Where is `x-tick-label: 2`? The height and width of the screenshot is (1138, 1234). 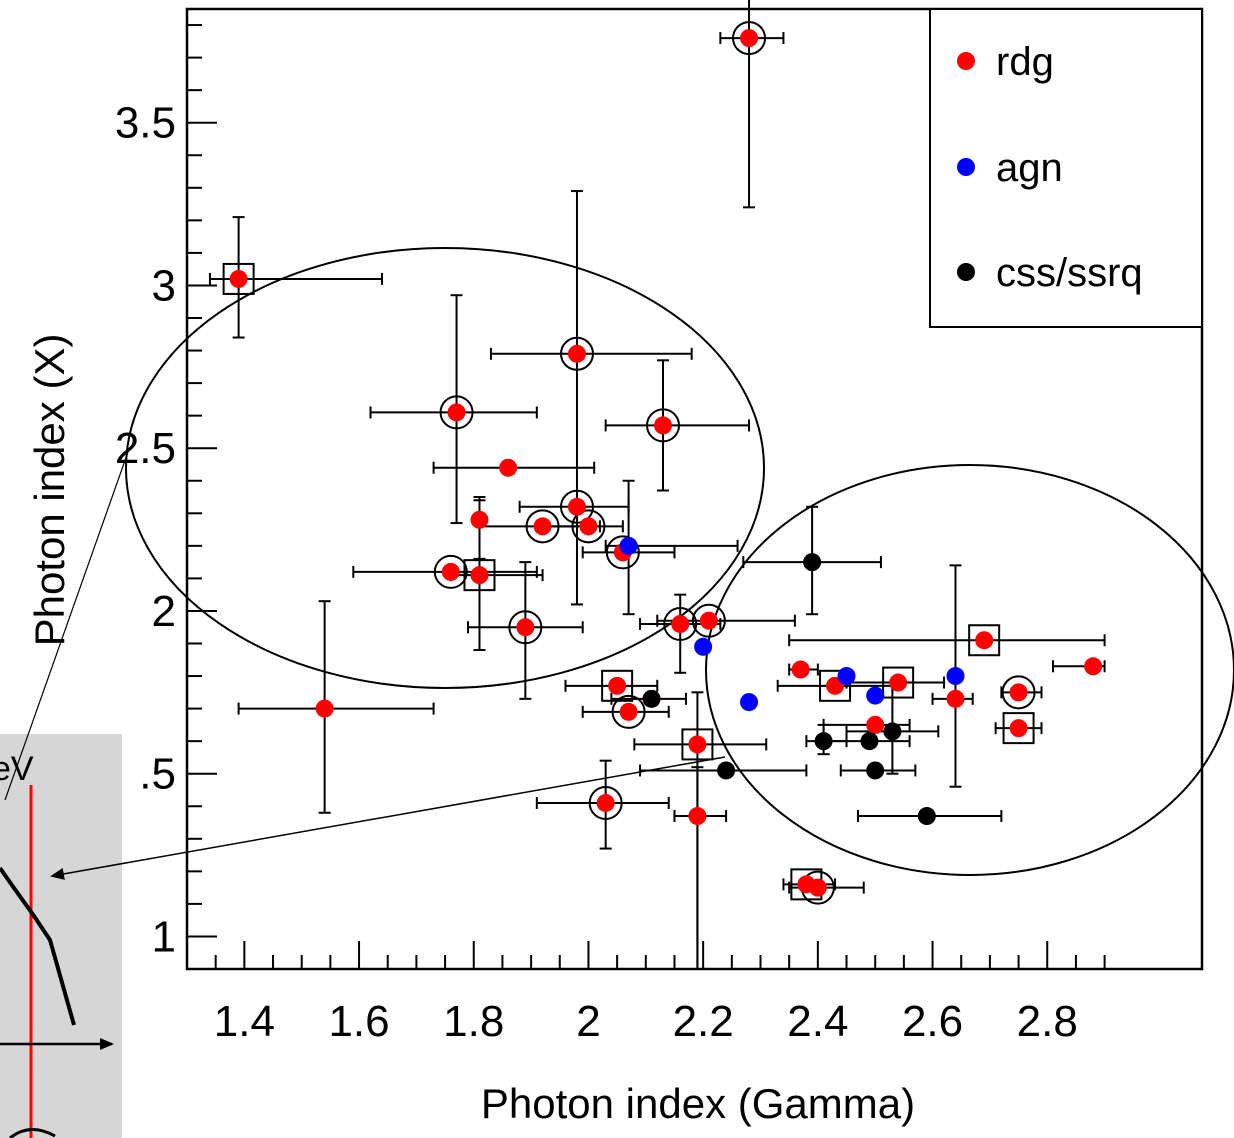
x-tick-label: 2 is located at coordinates (588, 1021).